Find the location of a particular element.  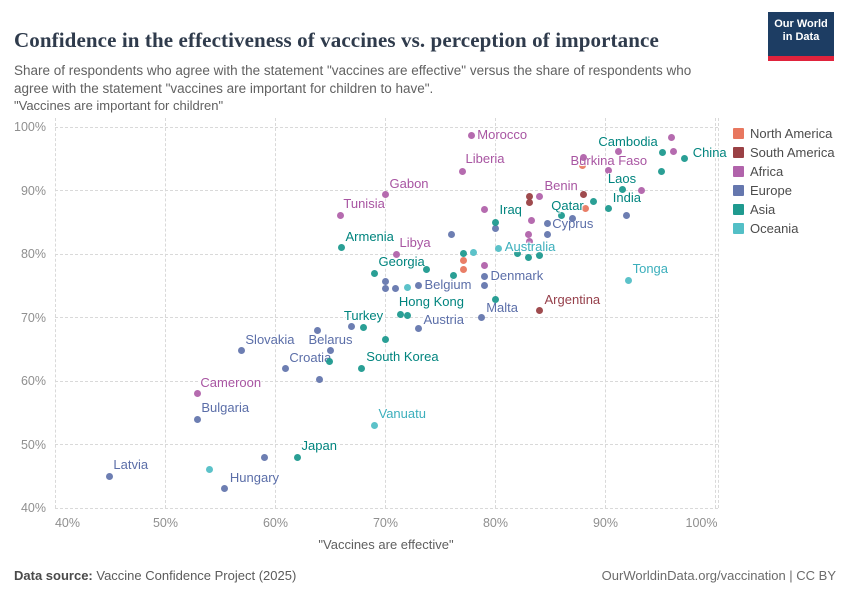

data-point-cambodia is located at coordinates (663, 152).